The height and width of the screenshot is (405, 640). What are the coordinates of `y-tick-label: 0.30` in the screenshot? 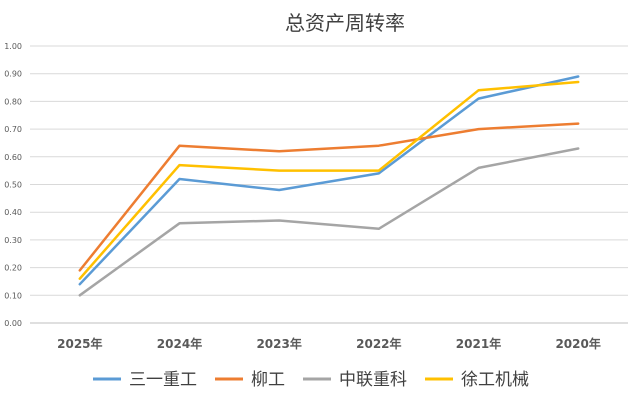 It's located at (13, 240).